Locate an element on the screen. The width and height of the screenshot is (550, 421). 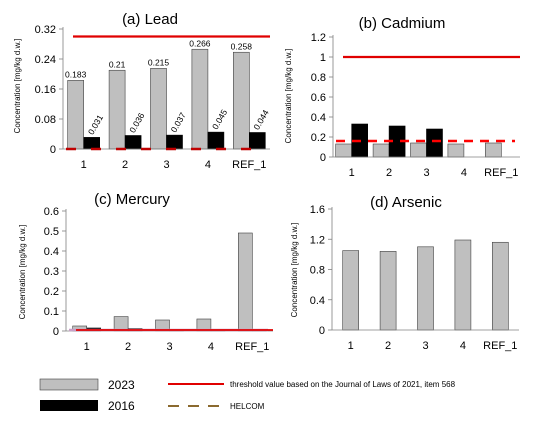
mercury-ytick-label: 0.6 is located at coordinates (51, 212).